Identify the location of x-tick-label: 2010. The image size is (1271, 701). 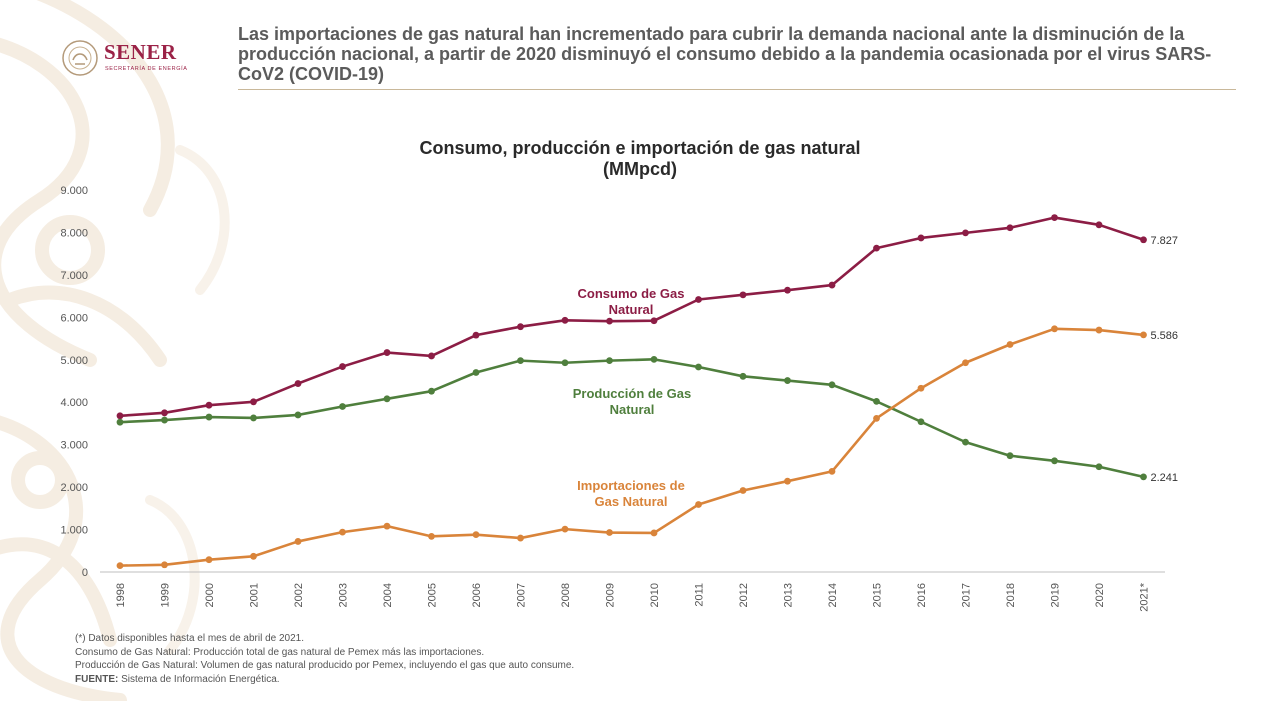
(655, 595).